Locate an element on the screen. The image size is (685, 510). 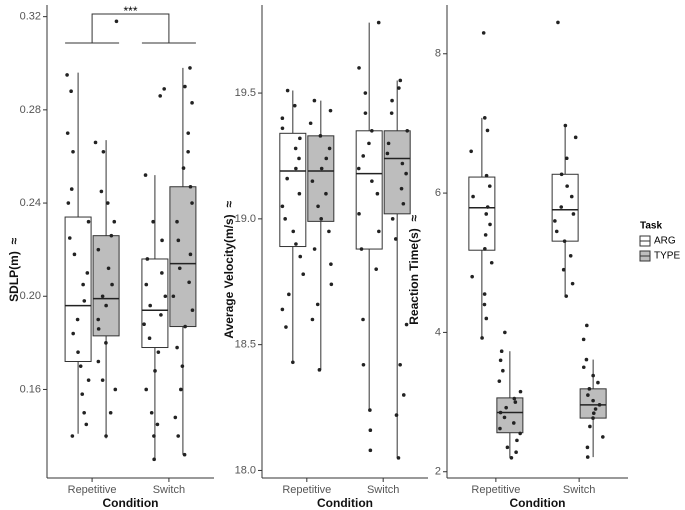
y-tick-label: 0.16 is located at coordinates (30, 389).